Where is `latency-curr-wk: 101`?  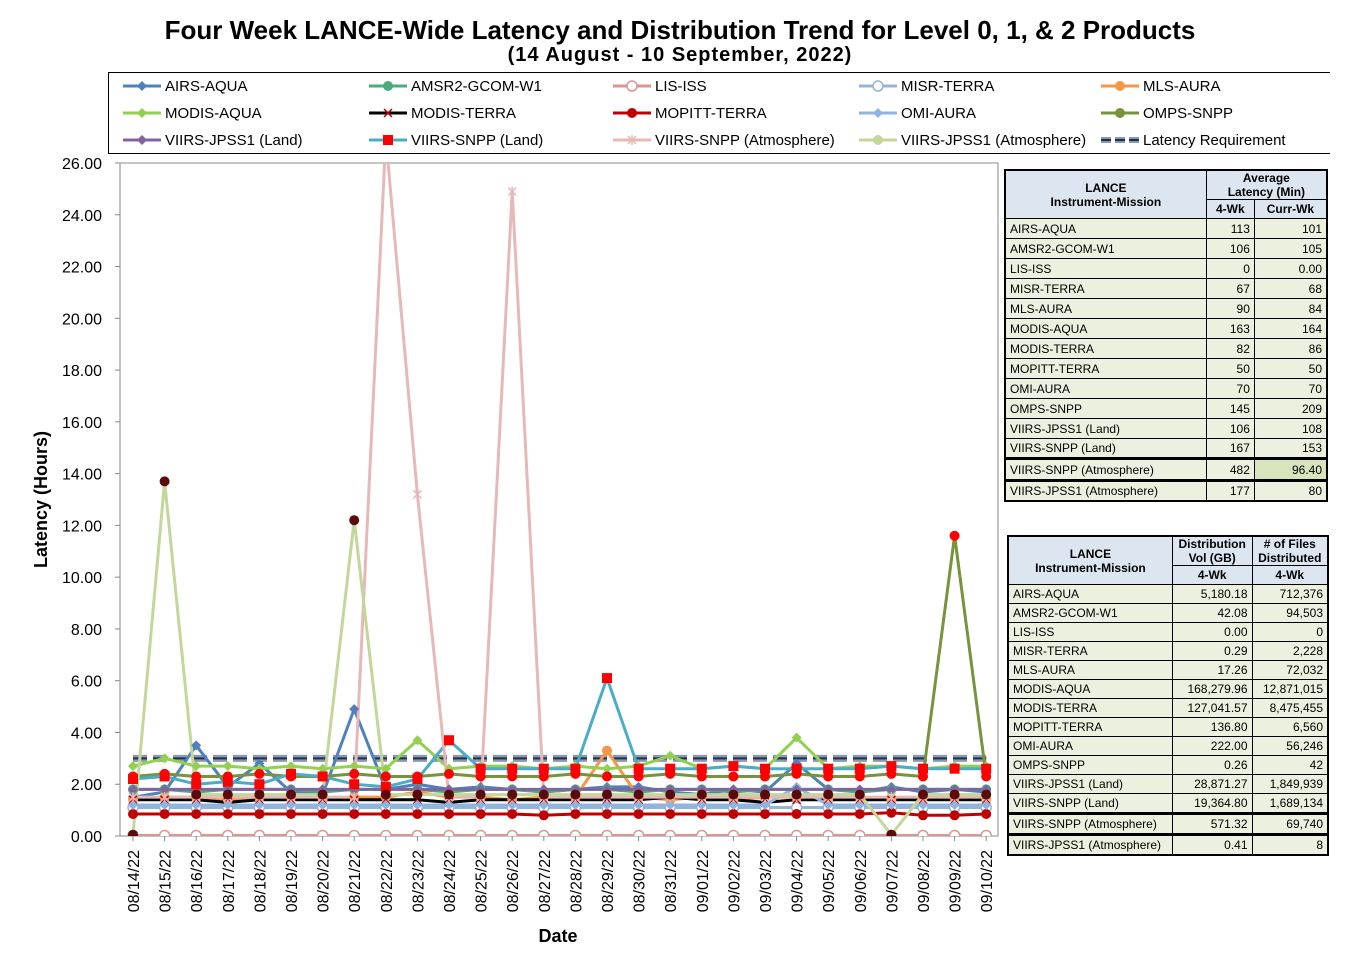
latency-curr-wk: 101 is located at coordinates (1290, 228).